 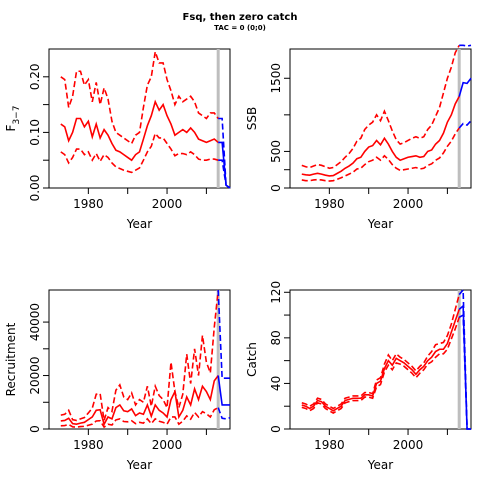 I want to click on fbar-xlabel: Year, so click(x=139, y=224).